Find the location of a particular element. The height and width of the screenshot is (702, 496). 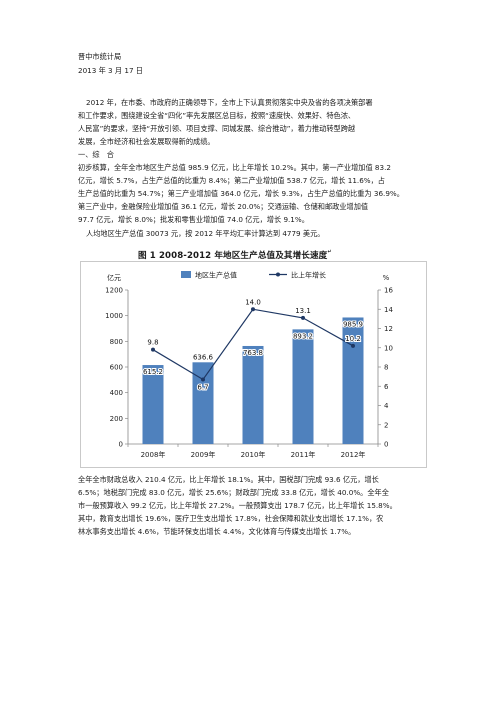

legend-line-marker is located at coordinates (278, 274).